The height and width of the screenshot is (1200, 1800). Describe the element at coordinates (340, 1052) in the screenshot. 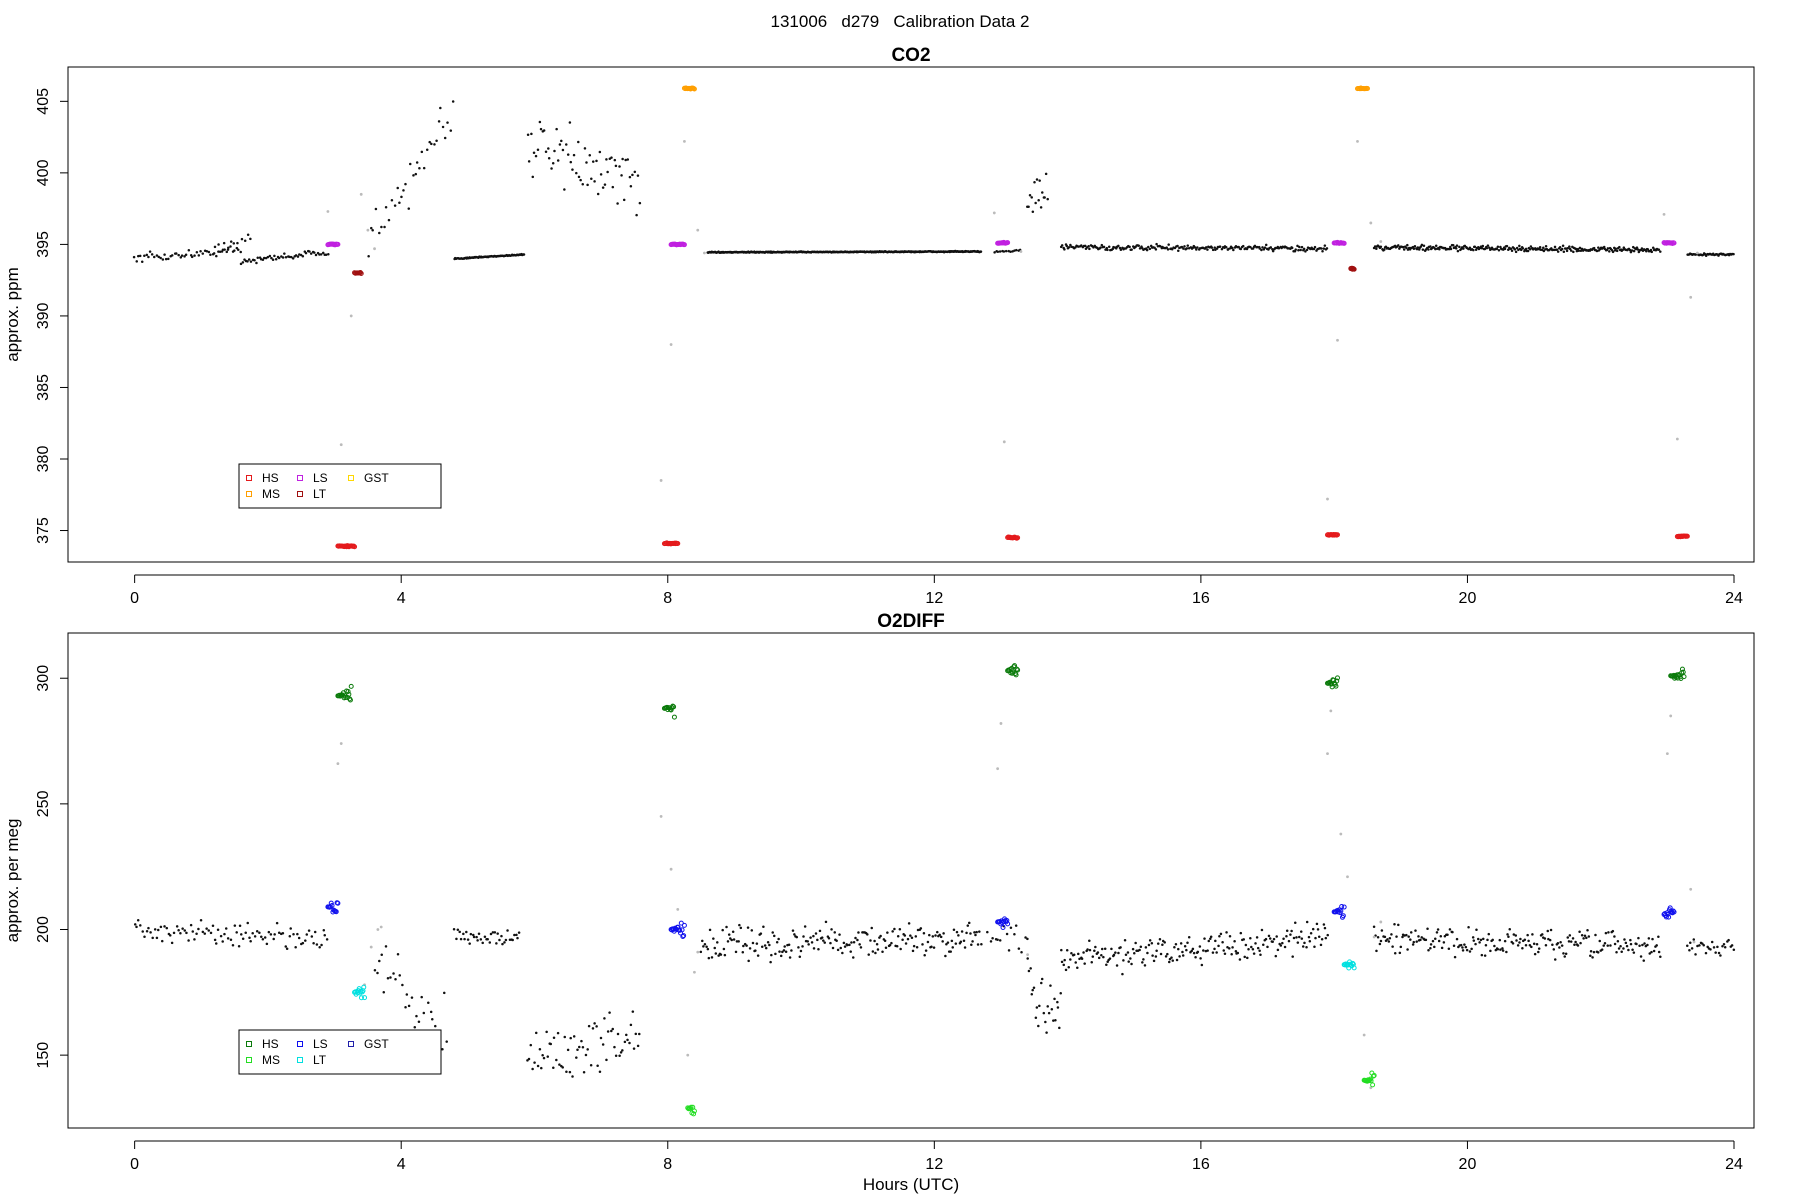

I see `legend-box` at that location.